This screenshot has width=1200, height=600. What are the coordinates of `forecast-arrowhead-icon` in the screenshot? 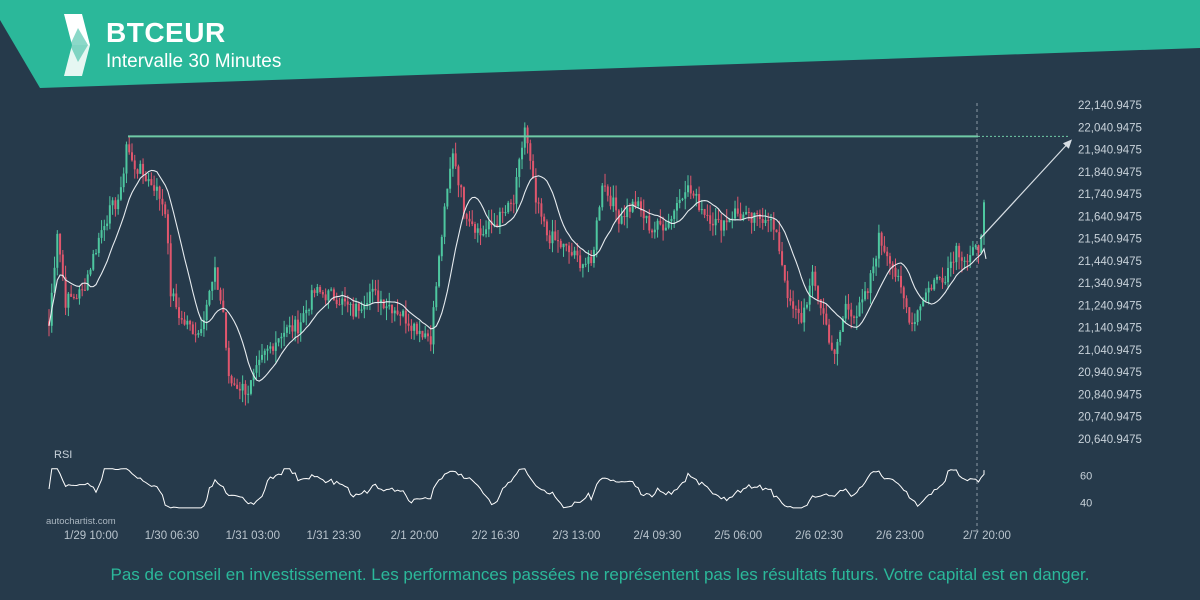 It's located at (1067, 144).